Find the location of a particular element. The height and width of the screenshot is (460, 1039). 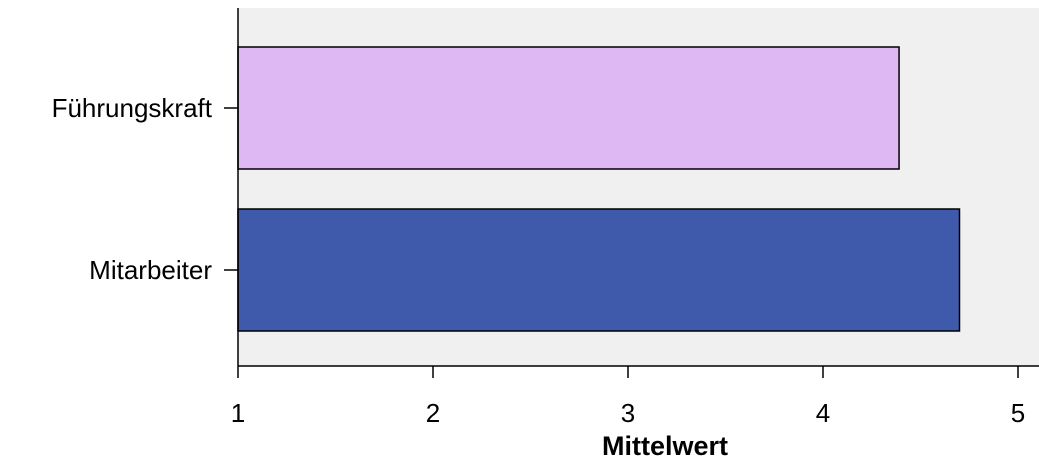

x-tick-label: 5 is located at coordinates (1018, 413).